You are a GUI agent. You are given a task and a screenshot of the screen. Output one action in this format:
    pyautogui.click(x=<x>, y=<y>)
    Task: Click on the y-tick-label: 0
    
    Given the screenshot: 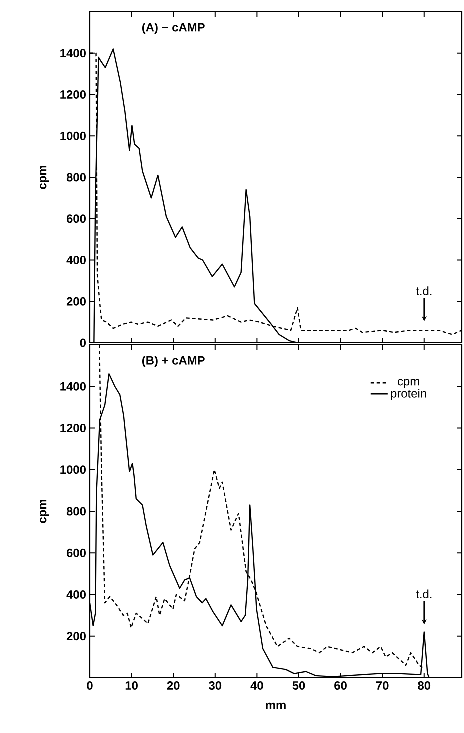 What is the action you would take?
    pyautogui.click(x=83, y=343)
    